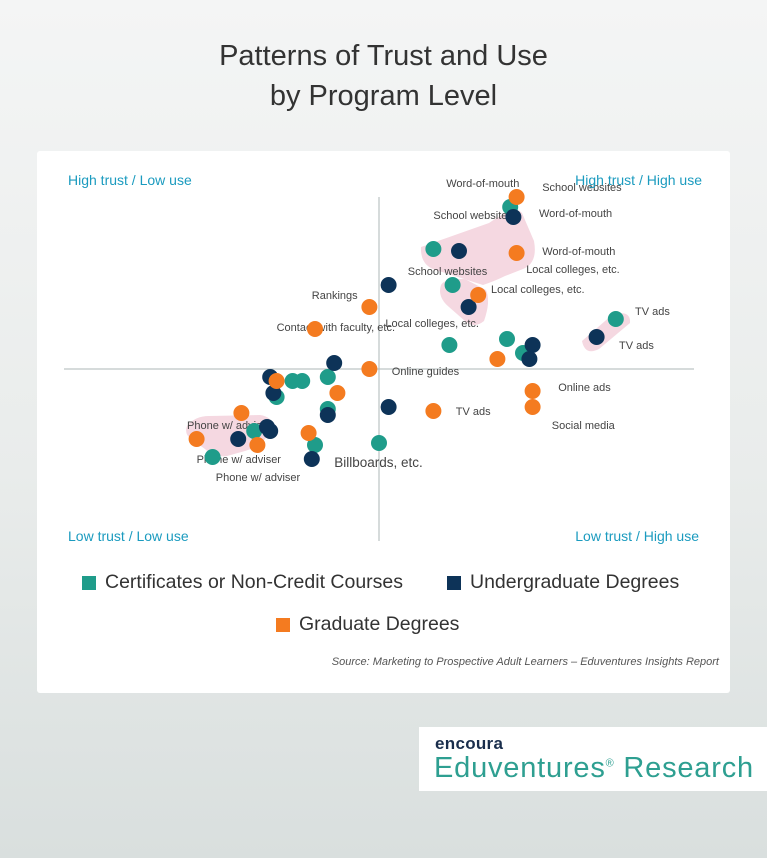  What do you see at coordinates (477, 247) in the screenshot?
I see `highlight-region-top` at bounding box center [477, 247].